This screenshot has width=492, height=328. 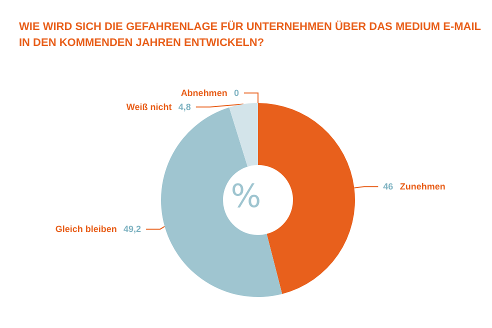 I want to click on text: 0, so click(x=236, y=93).